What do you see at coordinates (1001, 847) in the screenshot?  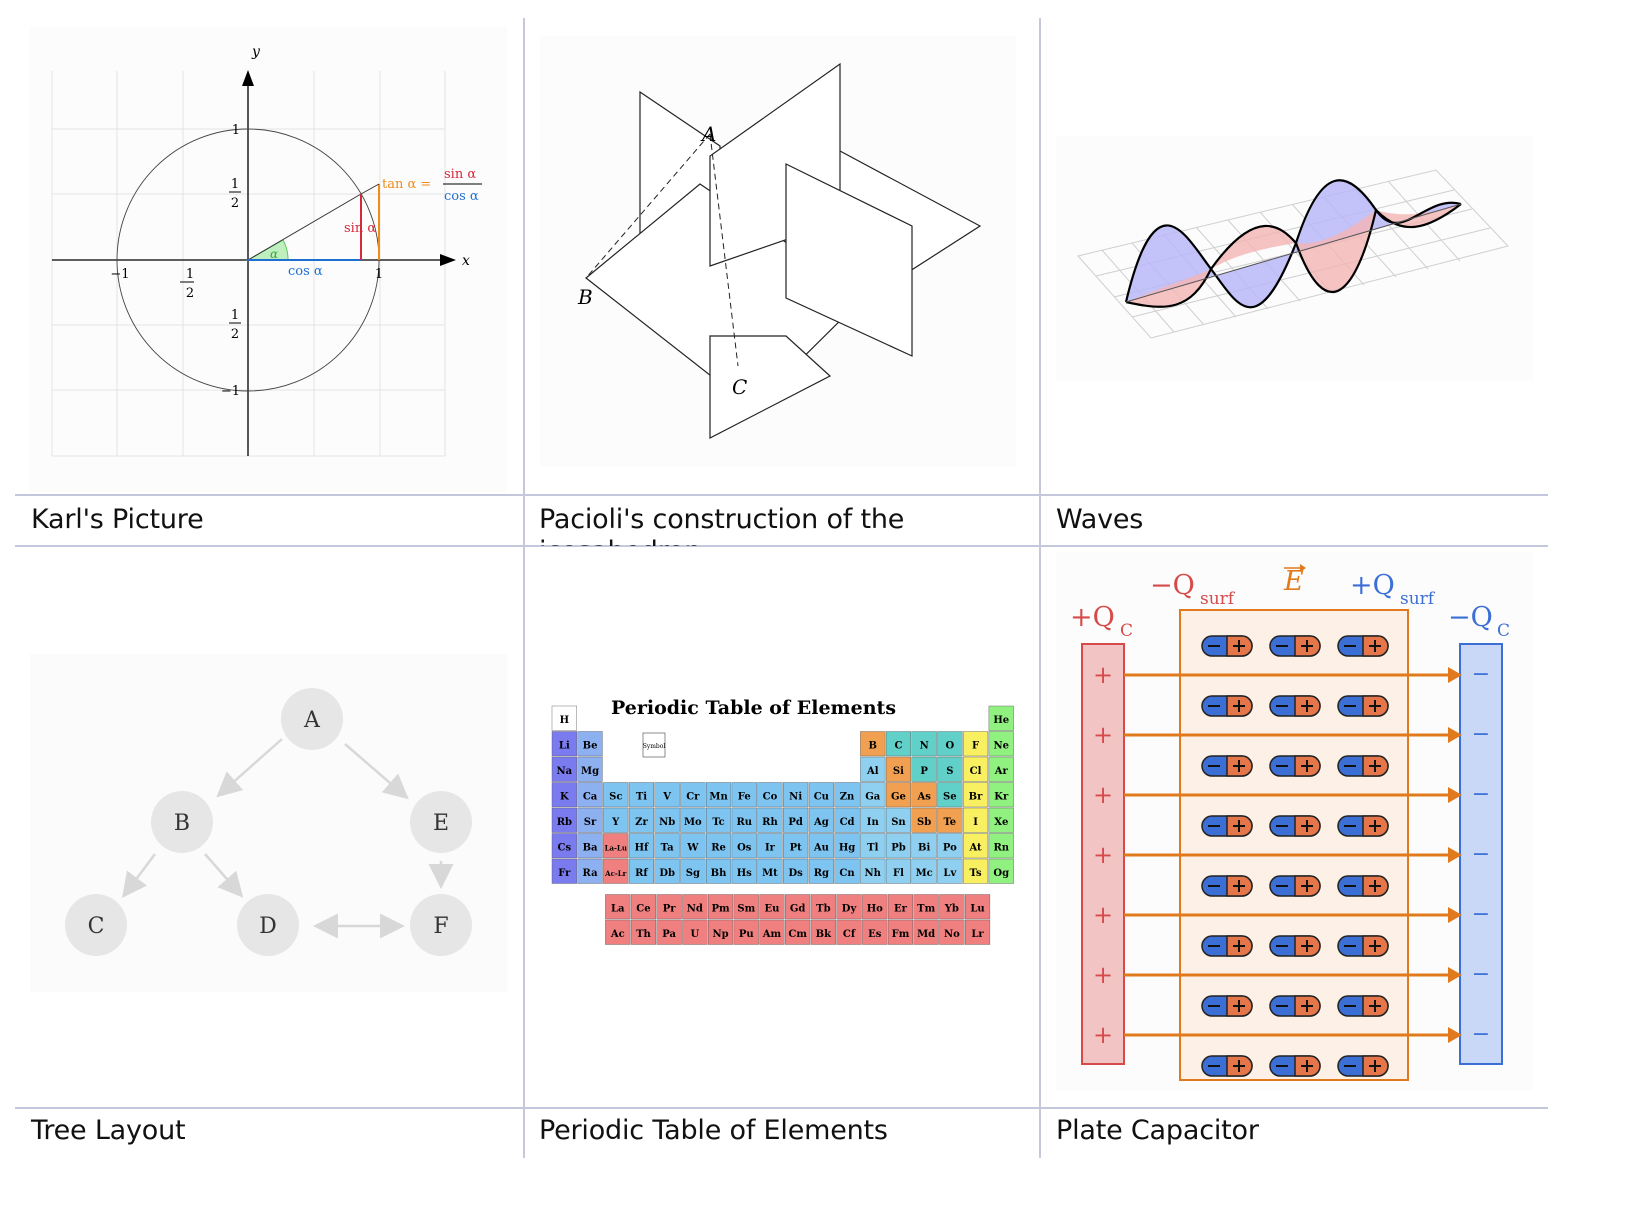 I see `element-symbol: Rn` at bounding box center [1001, 847].